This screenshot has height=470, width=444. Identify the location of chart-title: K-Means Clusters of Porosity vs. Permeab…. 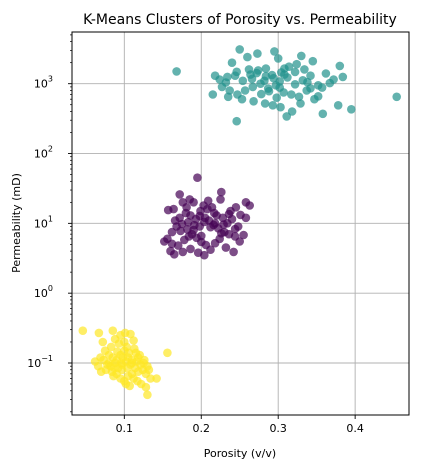
(240, 20).